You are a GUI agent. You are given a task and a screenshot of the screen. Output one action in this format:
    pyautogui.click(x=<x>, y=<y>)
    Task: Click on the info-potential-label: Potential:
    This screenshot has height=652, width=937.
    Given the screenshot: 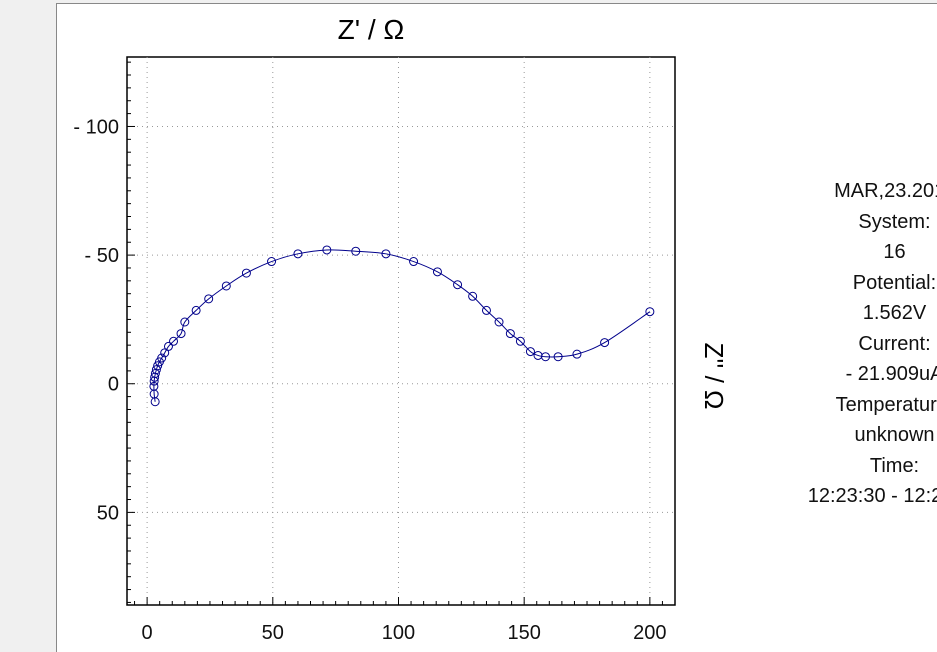 What is the action you would take?
    pyautogui.click(x=894, y=282)
    